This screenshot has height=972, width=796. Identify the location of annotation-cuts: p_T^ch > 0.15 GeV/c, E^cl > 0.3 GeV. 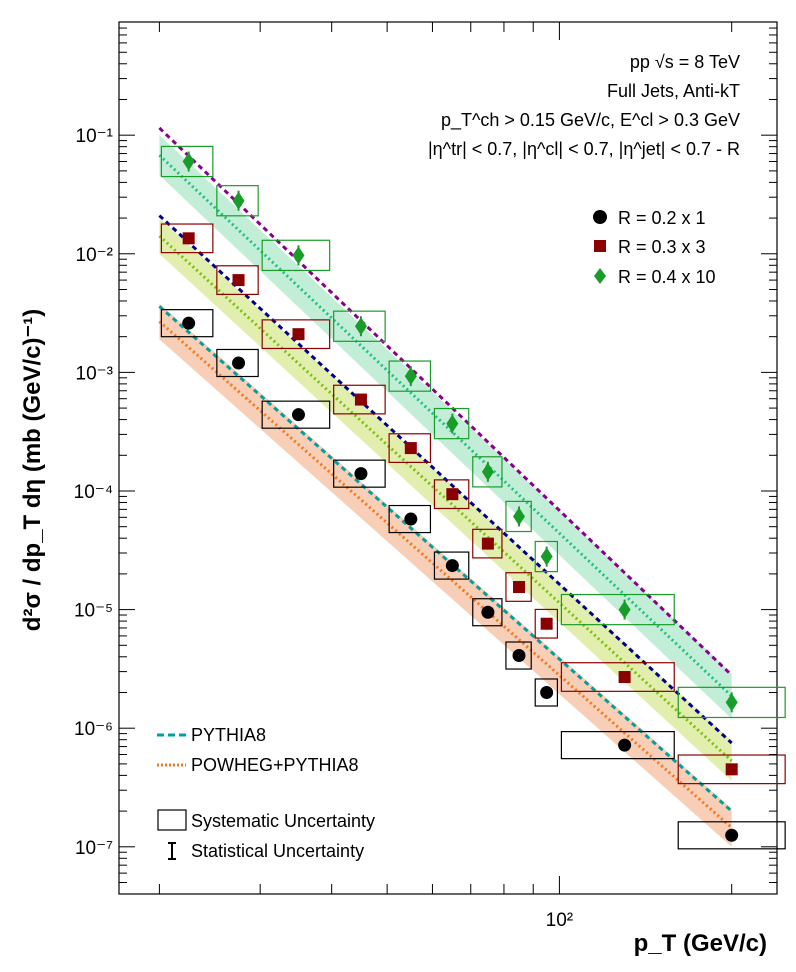
(590, 120).